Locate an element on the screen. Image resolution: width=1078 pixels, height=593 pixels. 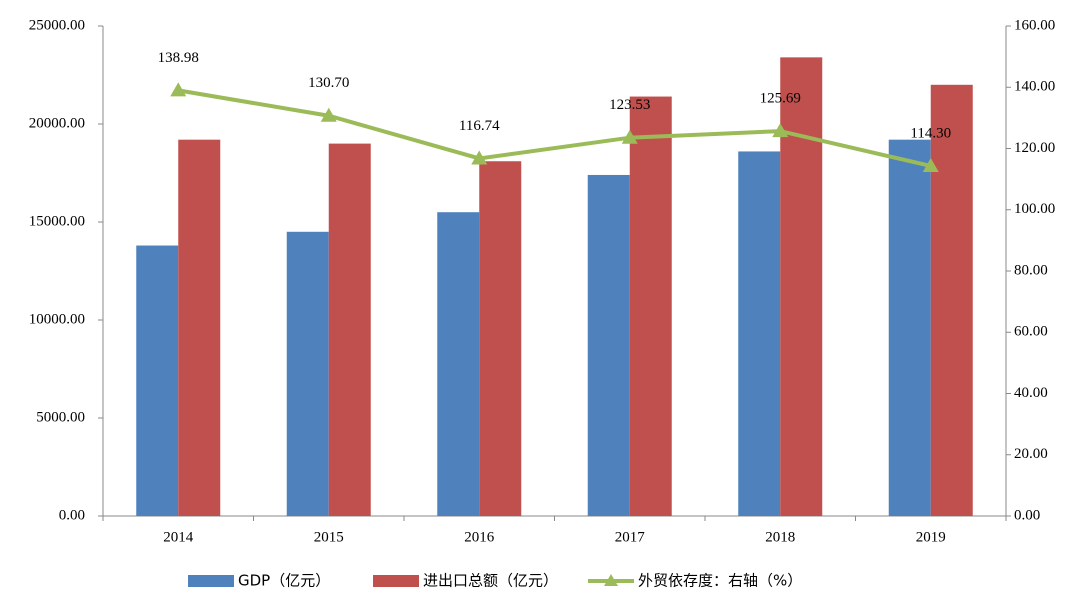
y-tick-label: 15000.00 is located at coordinates (57, 221).